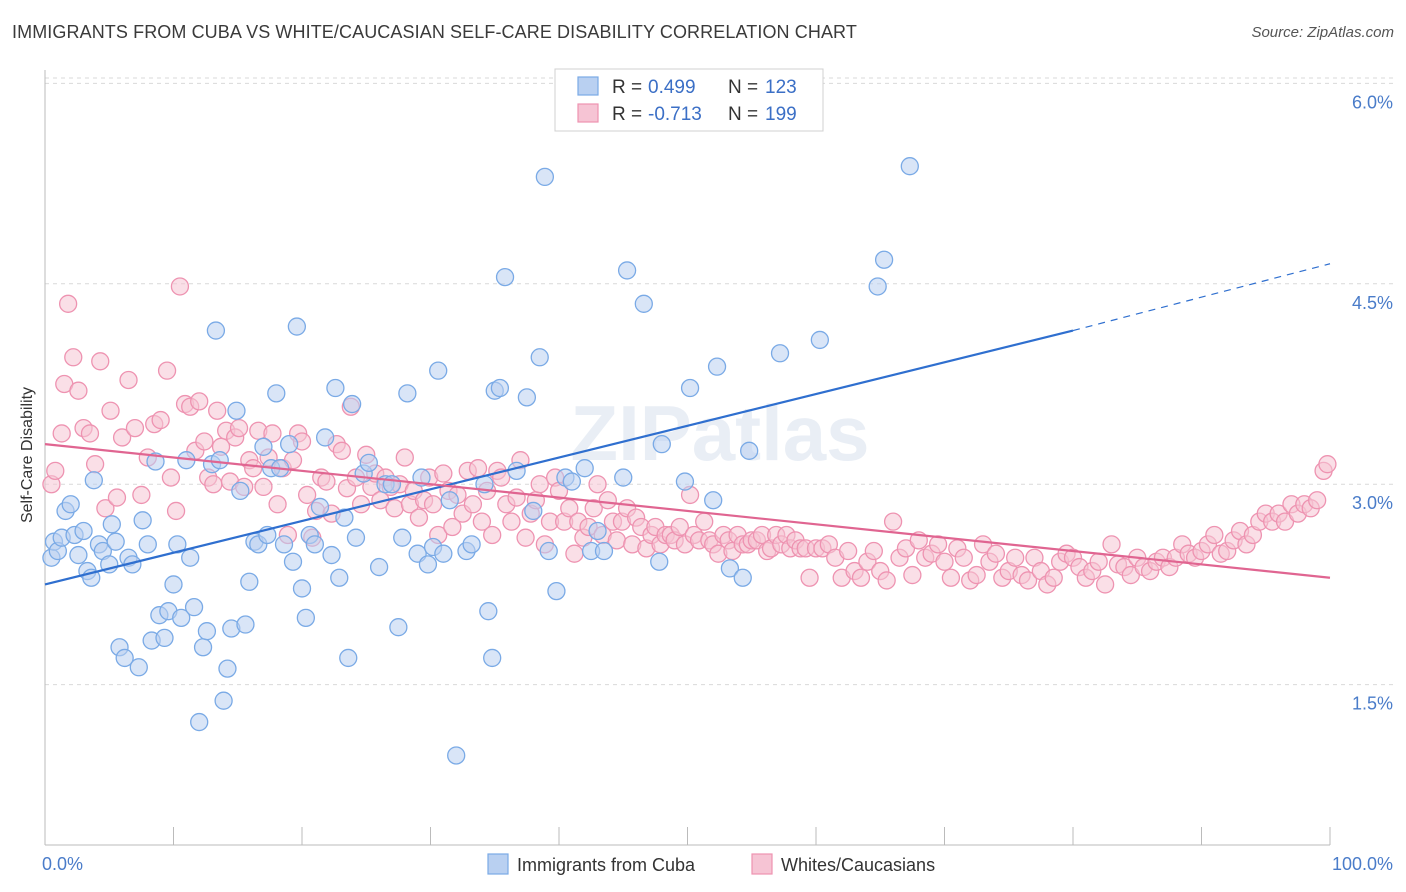 The height and width of the screenshot is (892, 1406). Describe the element at coordinates (606, 865) in the screenshot. I see `bottom-legend-label-cuba: Immigrants from Cuba` at that location.